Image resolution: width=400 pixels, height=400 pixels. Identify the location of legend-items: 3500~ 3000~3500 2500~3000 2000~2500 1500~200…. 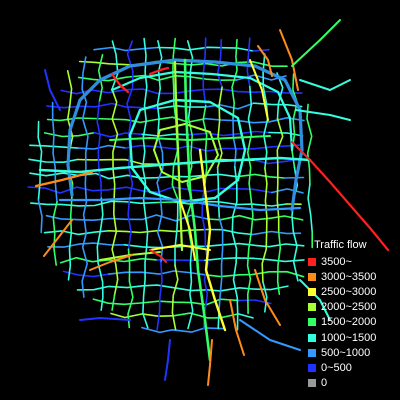
(352, 322).